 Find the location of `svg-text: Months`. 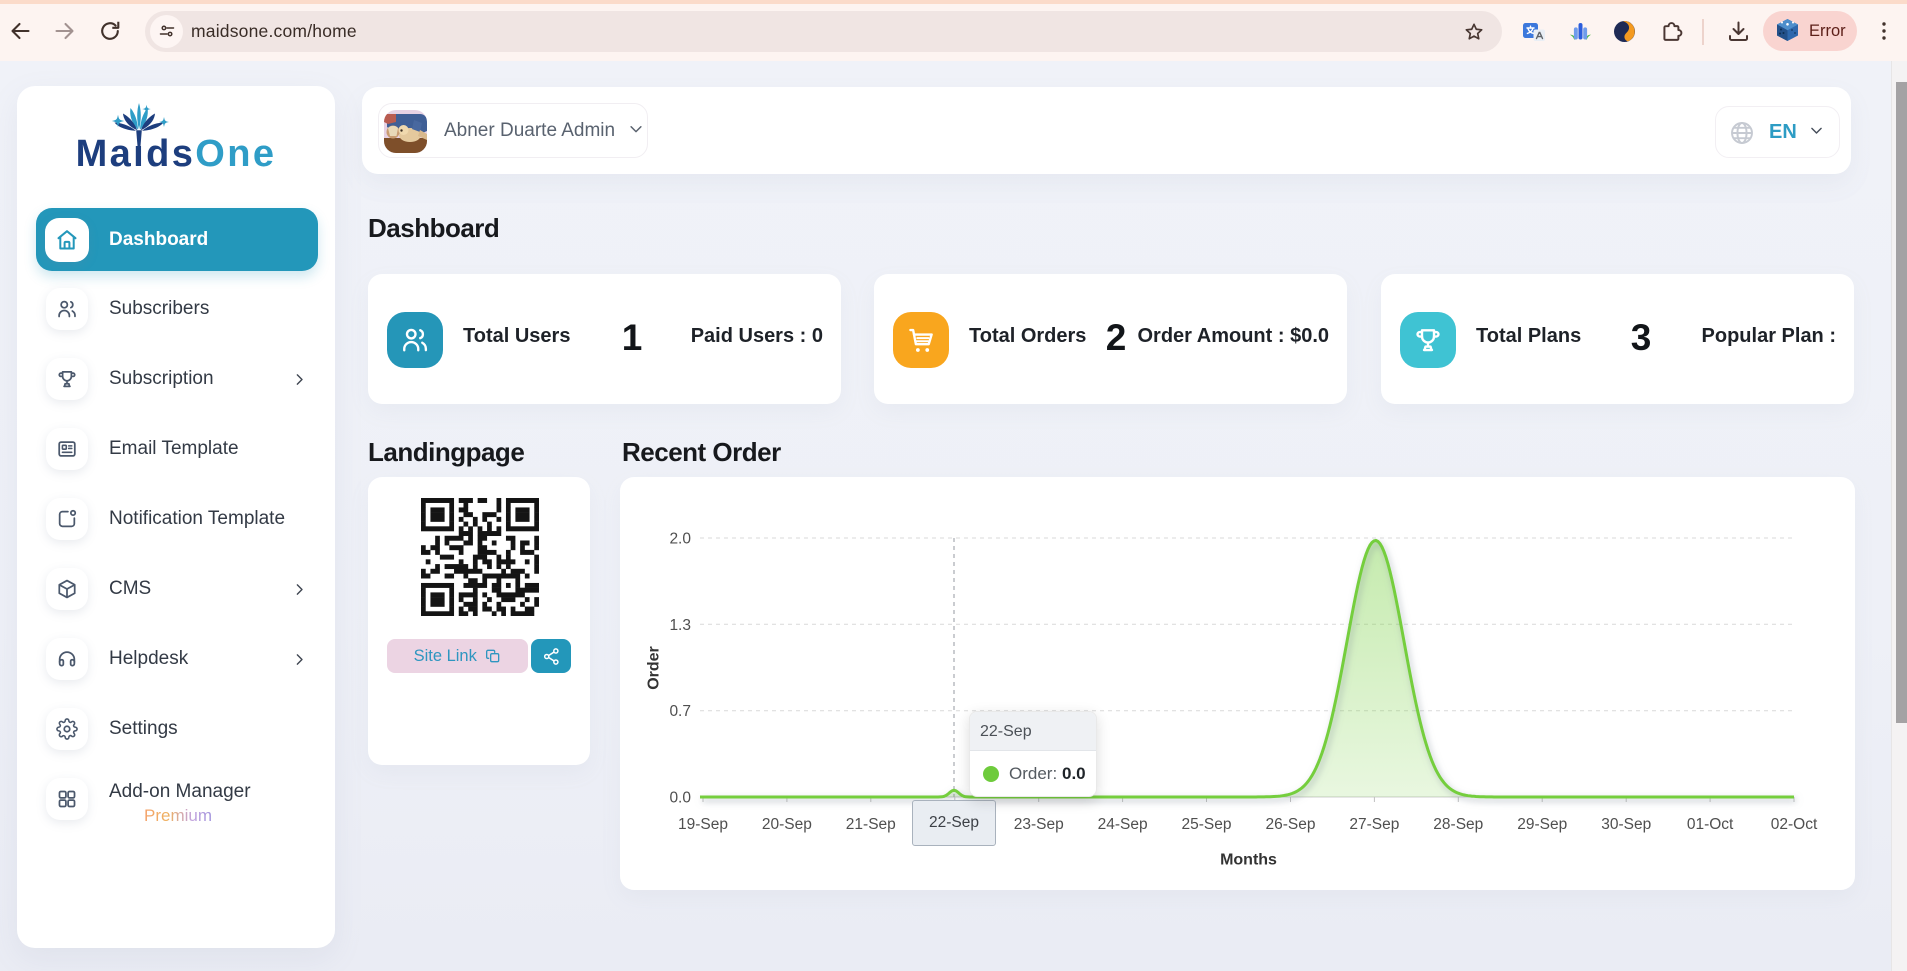

svg-text: Months is located at coordinates (1248, 860).